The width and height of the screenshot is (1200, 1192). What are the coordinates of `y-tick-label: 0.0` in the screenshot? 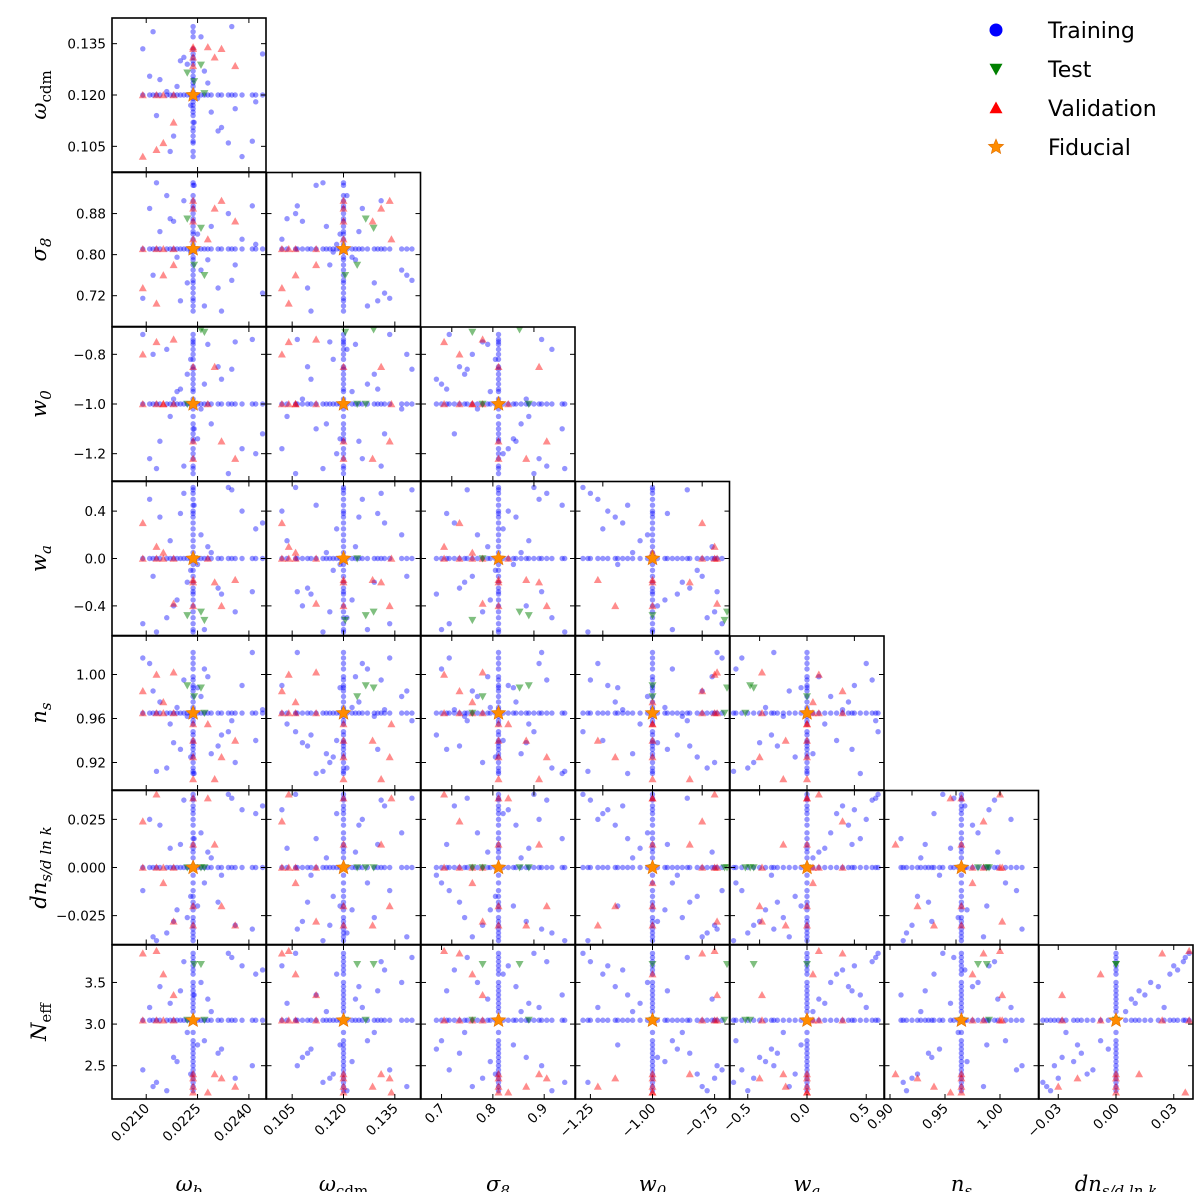 It's located at (95, 560).